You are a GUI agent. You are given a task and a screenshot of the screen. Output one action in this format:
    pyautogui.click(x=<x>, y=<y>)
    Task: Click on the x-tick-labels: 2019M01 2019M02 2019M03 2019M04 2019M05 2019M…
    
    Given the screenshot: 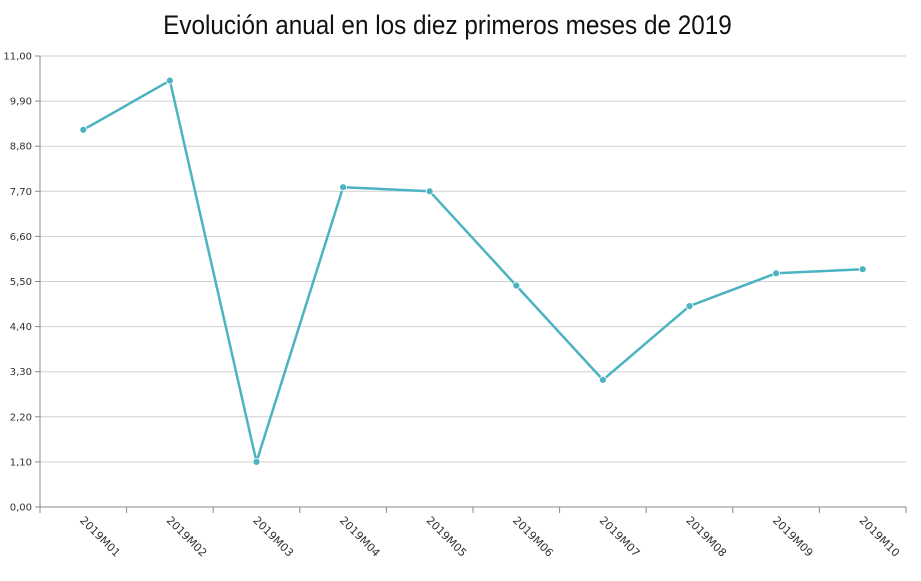 What is the action you would take?
    pyautogui.click(x=473, y=533)
    